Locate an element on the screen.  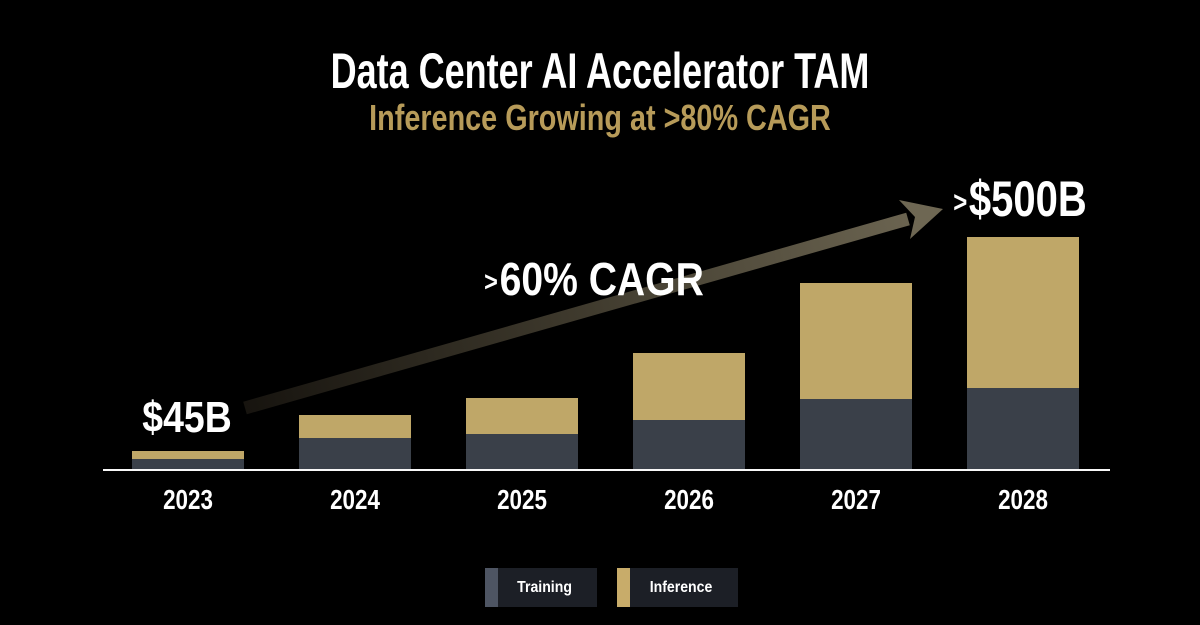
annotation-cagr: >60% CAGR is located at coordinates (594, 279).